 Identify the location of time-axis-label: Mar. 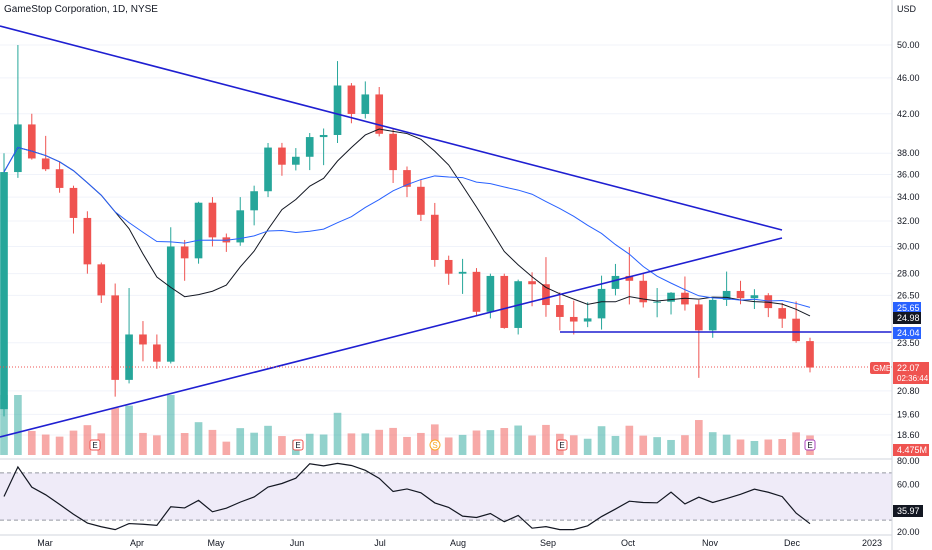
(45, 543).